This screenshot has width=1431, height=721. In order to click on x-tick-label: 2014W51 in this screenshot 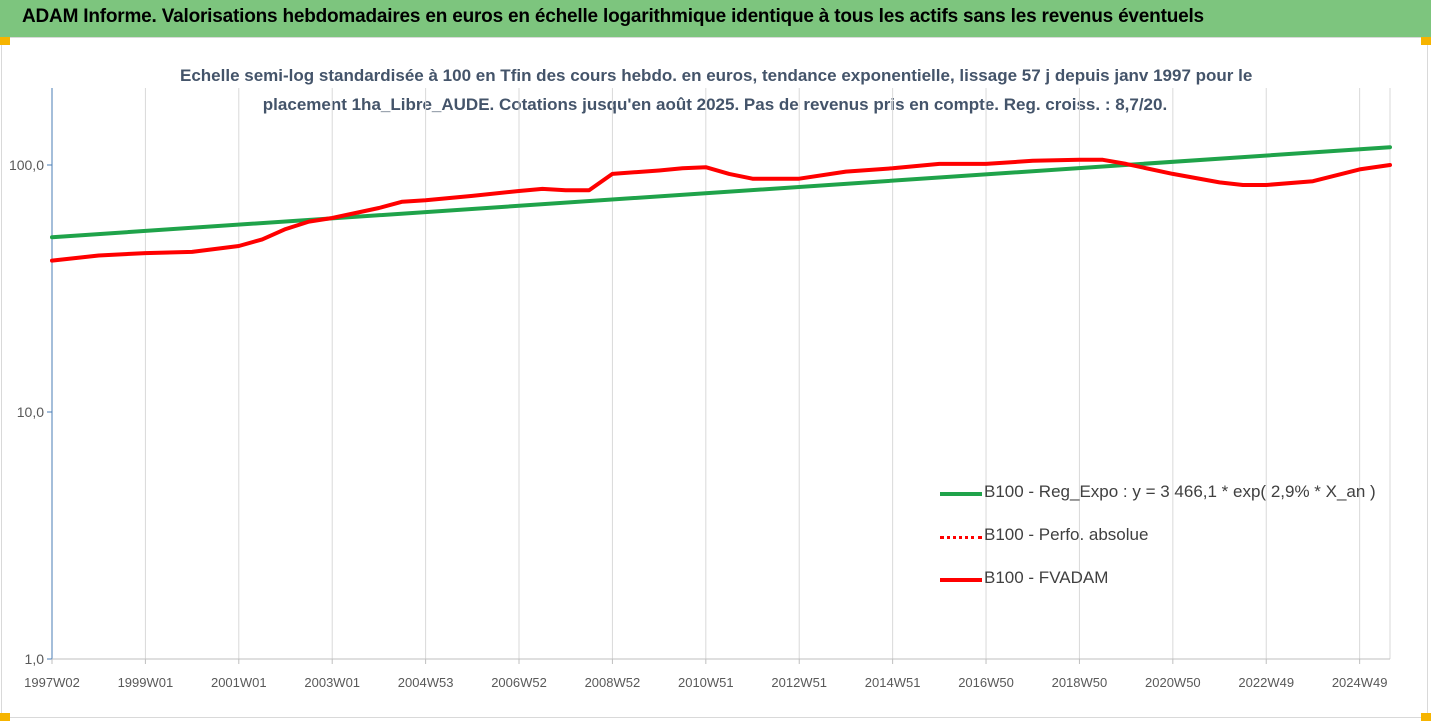, I will do `click(893, 682)`.